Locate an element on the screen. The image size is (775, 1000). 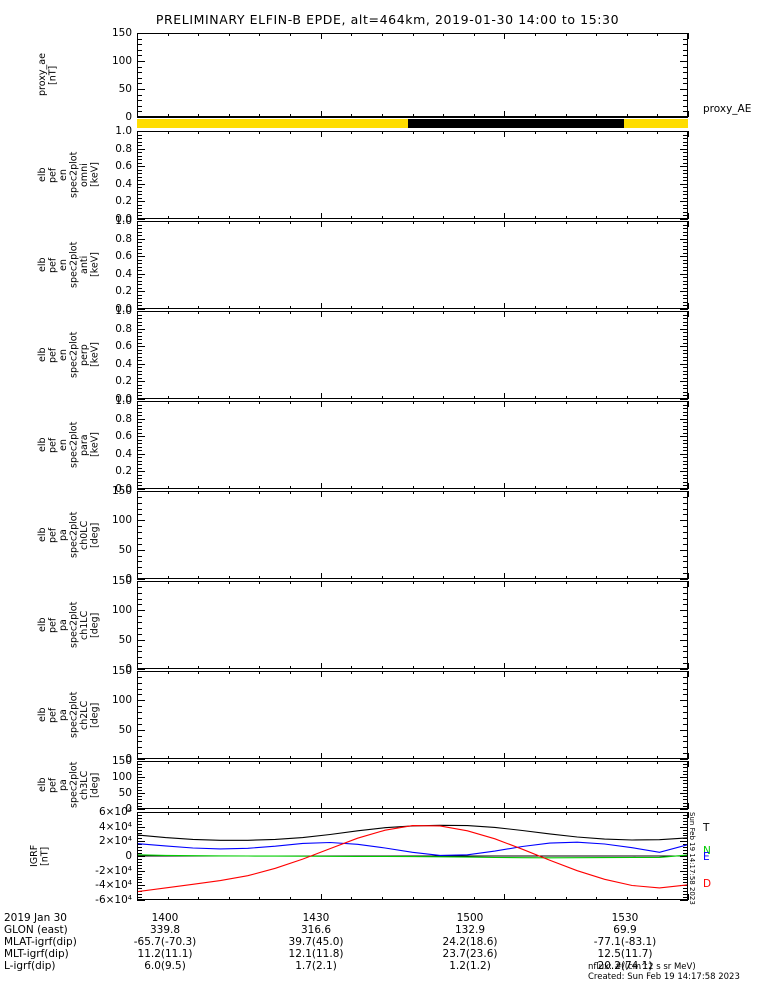
footer-value-3-3: 12.5(11.7) is located at coordinates (625, 954).